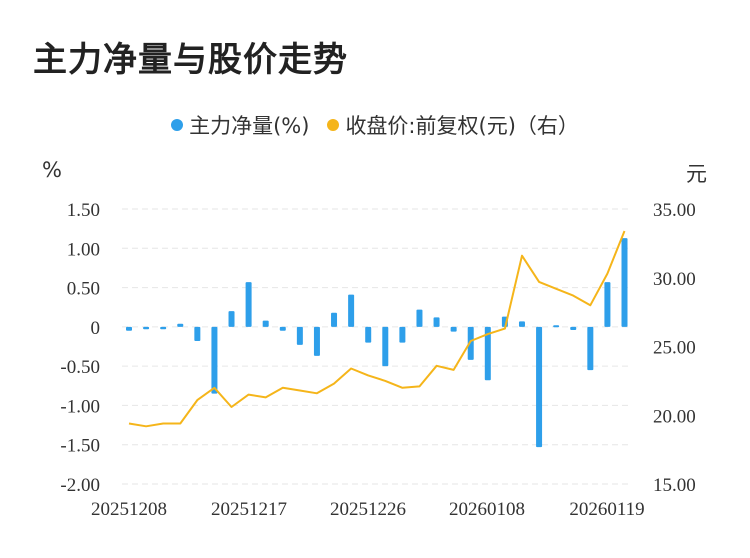 The image size is (750, 558). What do you see at coordinates (462, 126) in the screenshot?
I see `legend-label-close-price: 收盘价:前复权(元)（右）` at bounding box center [462, 126].